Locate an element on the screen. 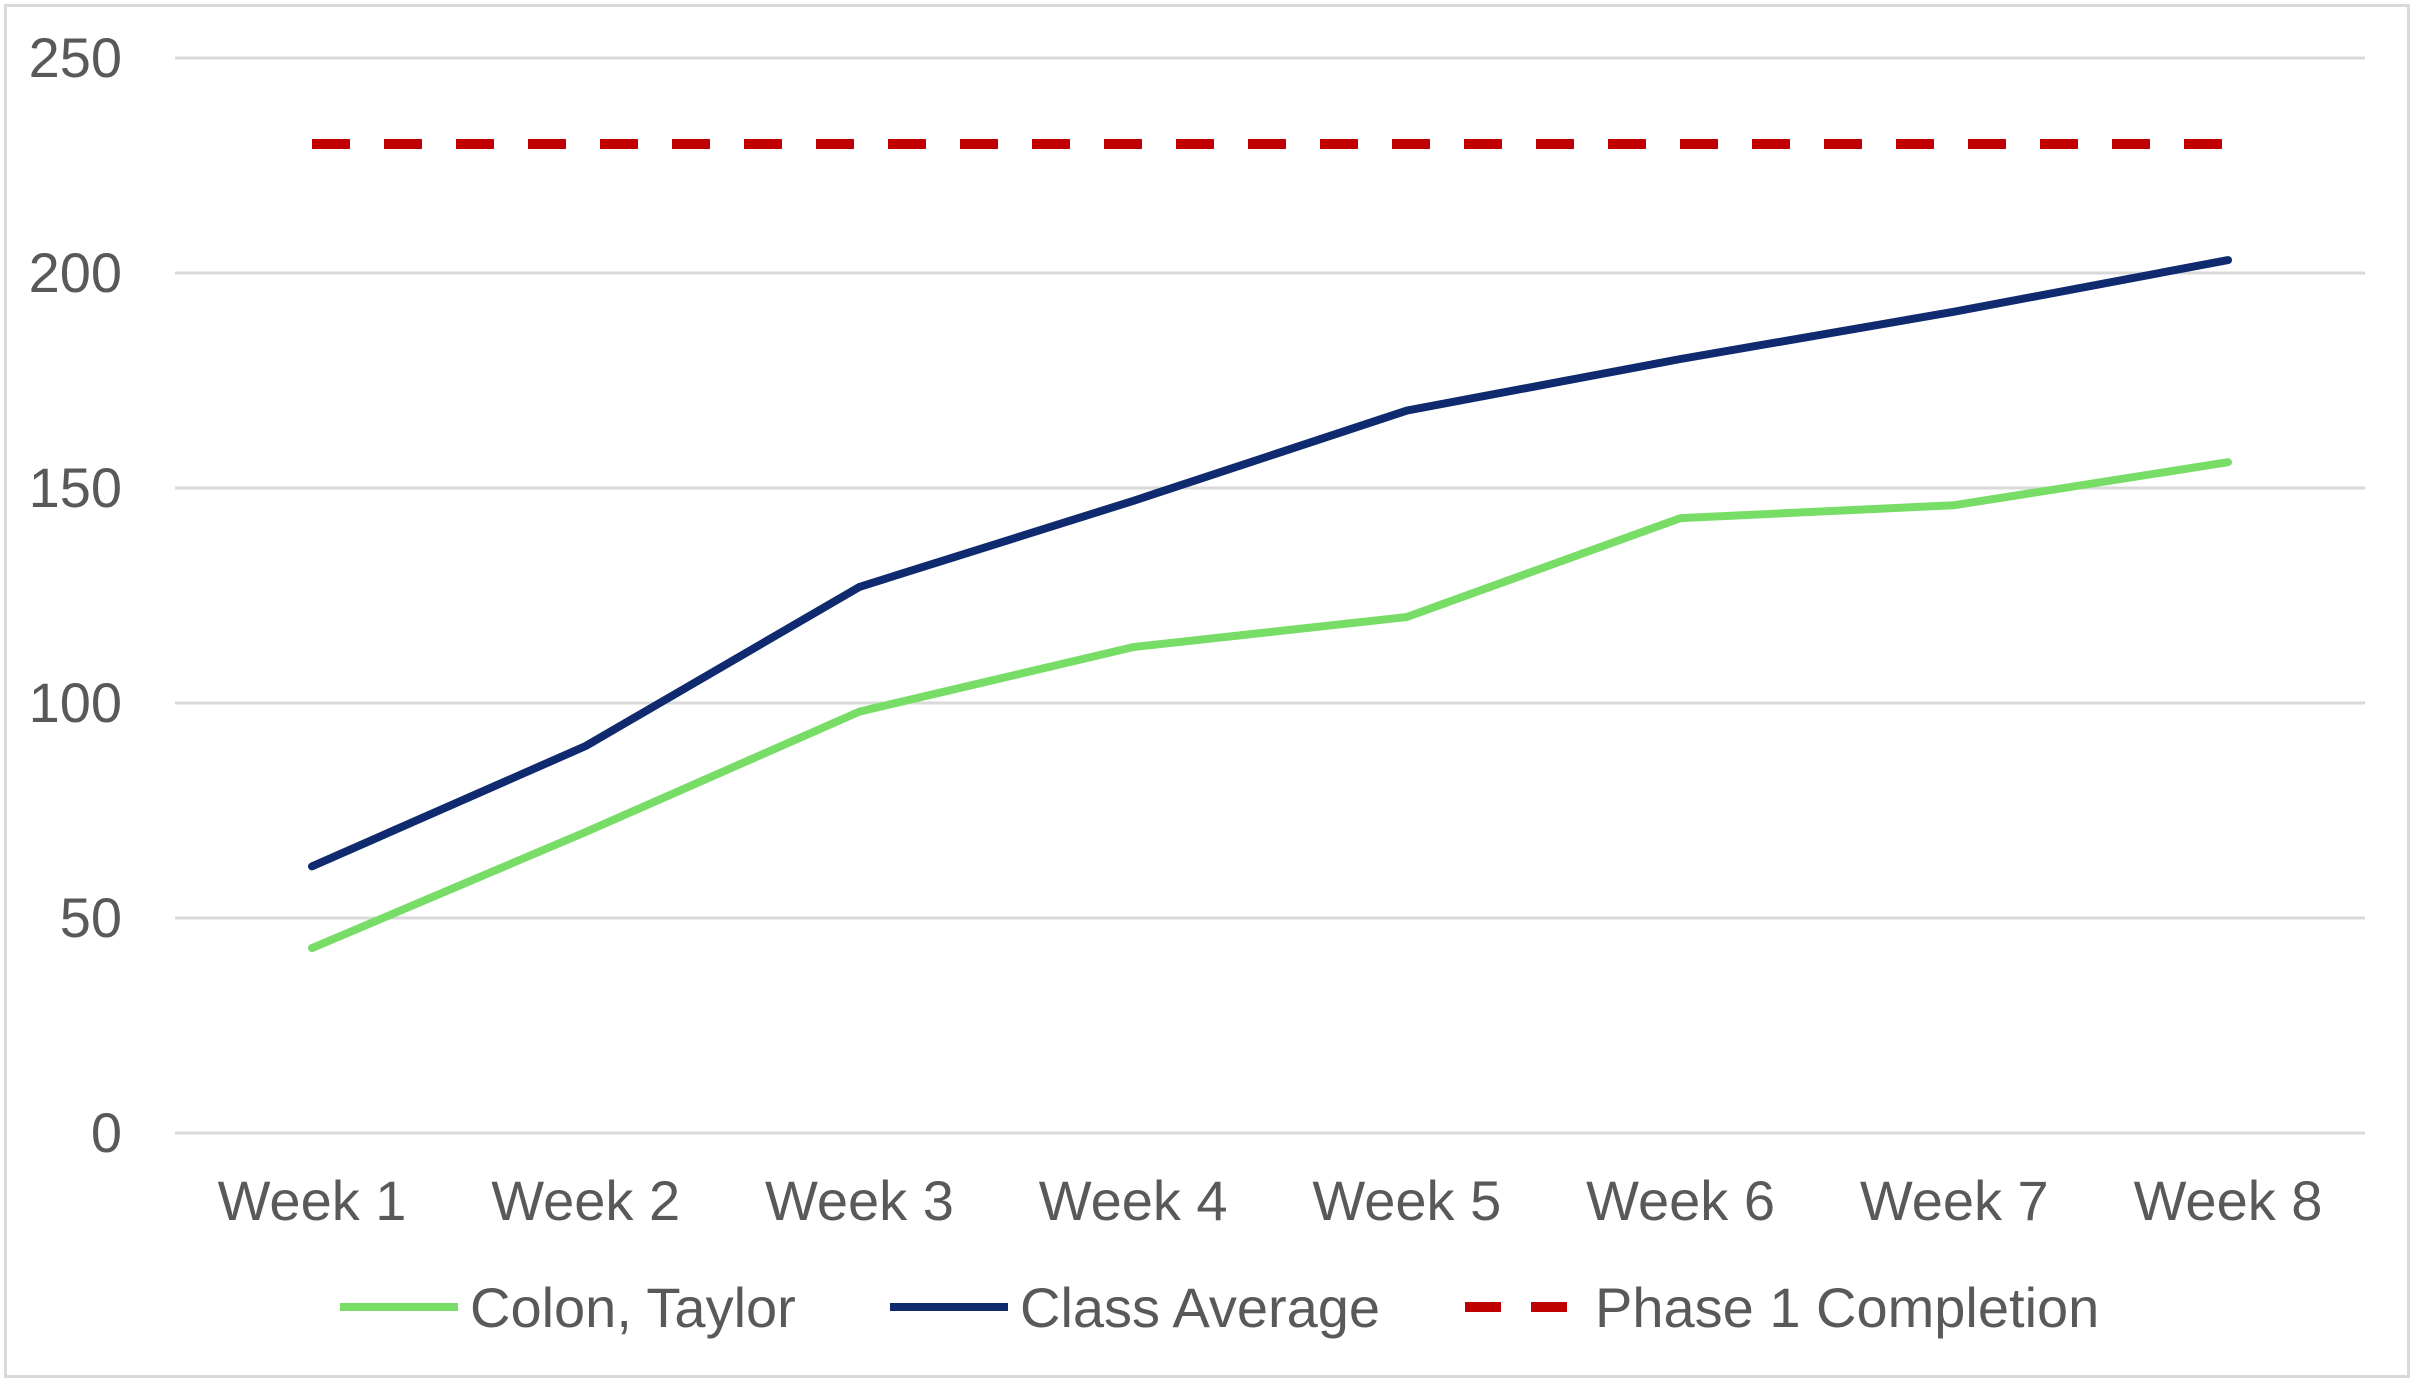  legend-label: Phase 1 Completion is located at coordinates (1847, 1307).